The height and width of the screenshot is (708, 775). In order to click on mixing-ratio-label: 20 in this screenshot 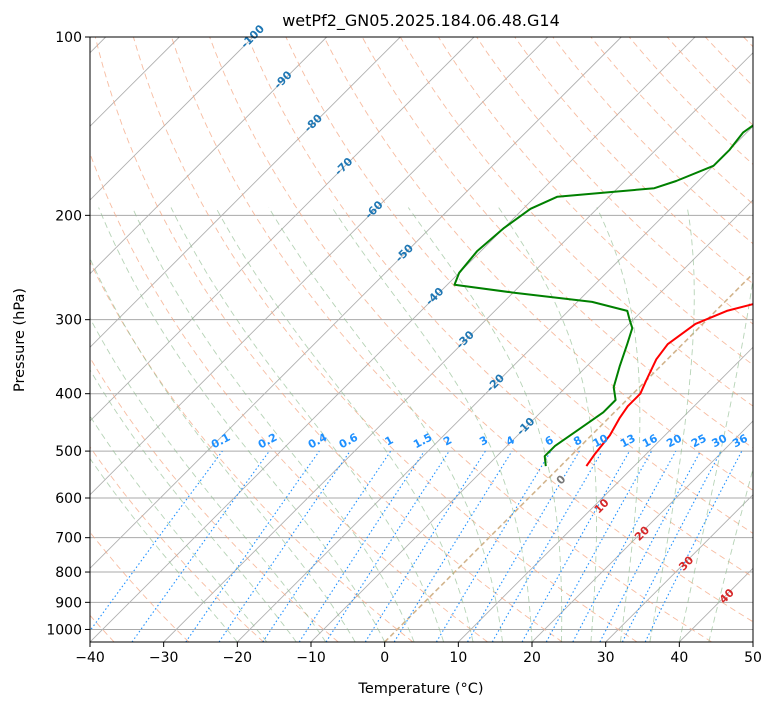, I will do `click(674, 440)`.